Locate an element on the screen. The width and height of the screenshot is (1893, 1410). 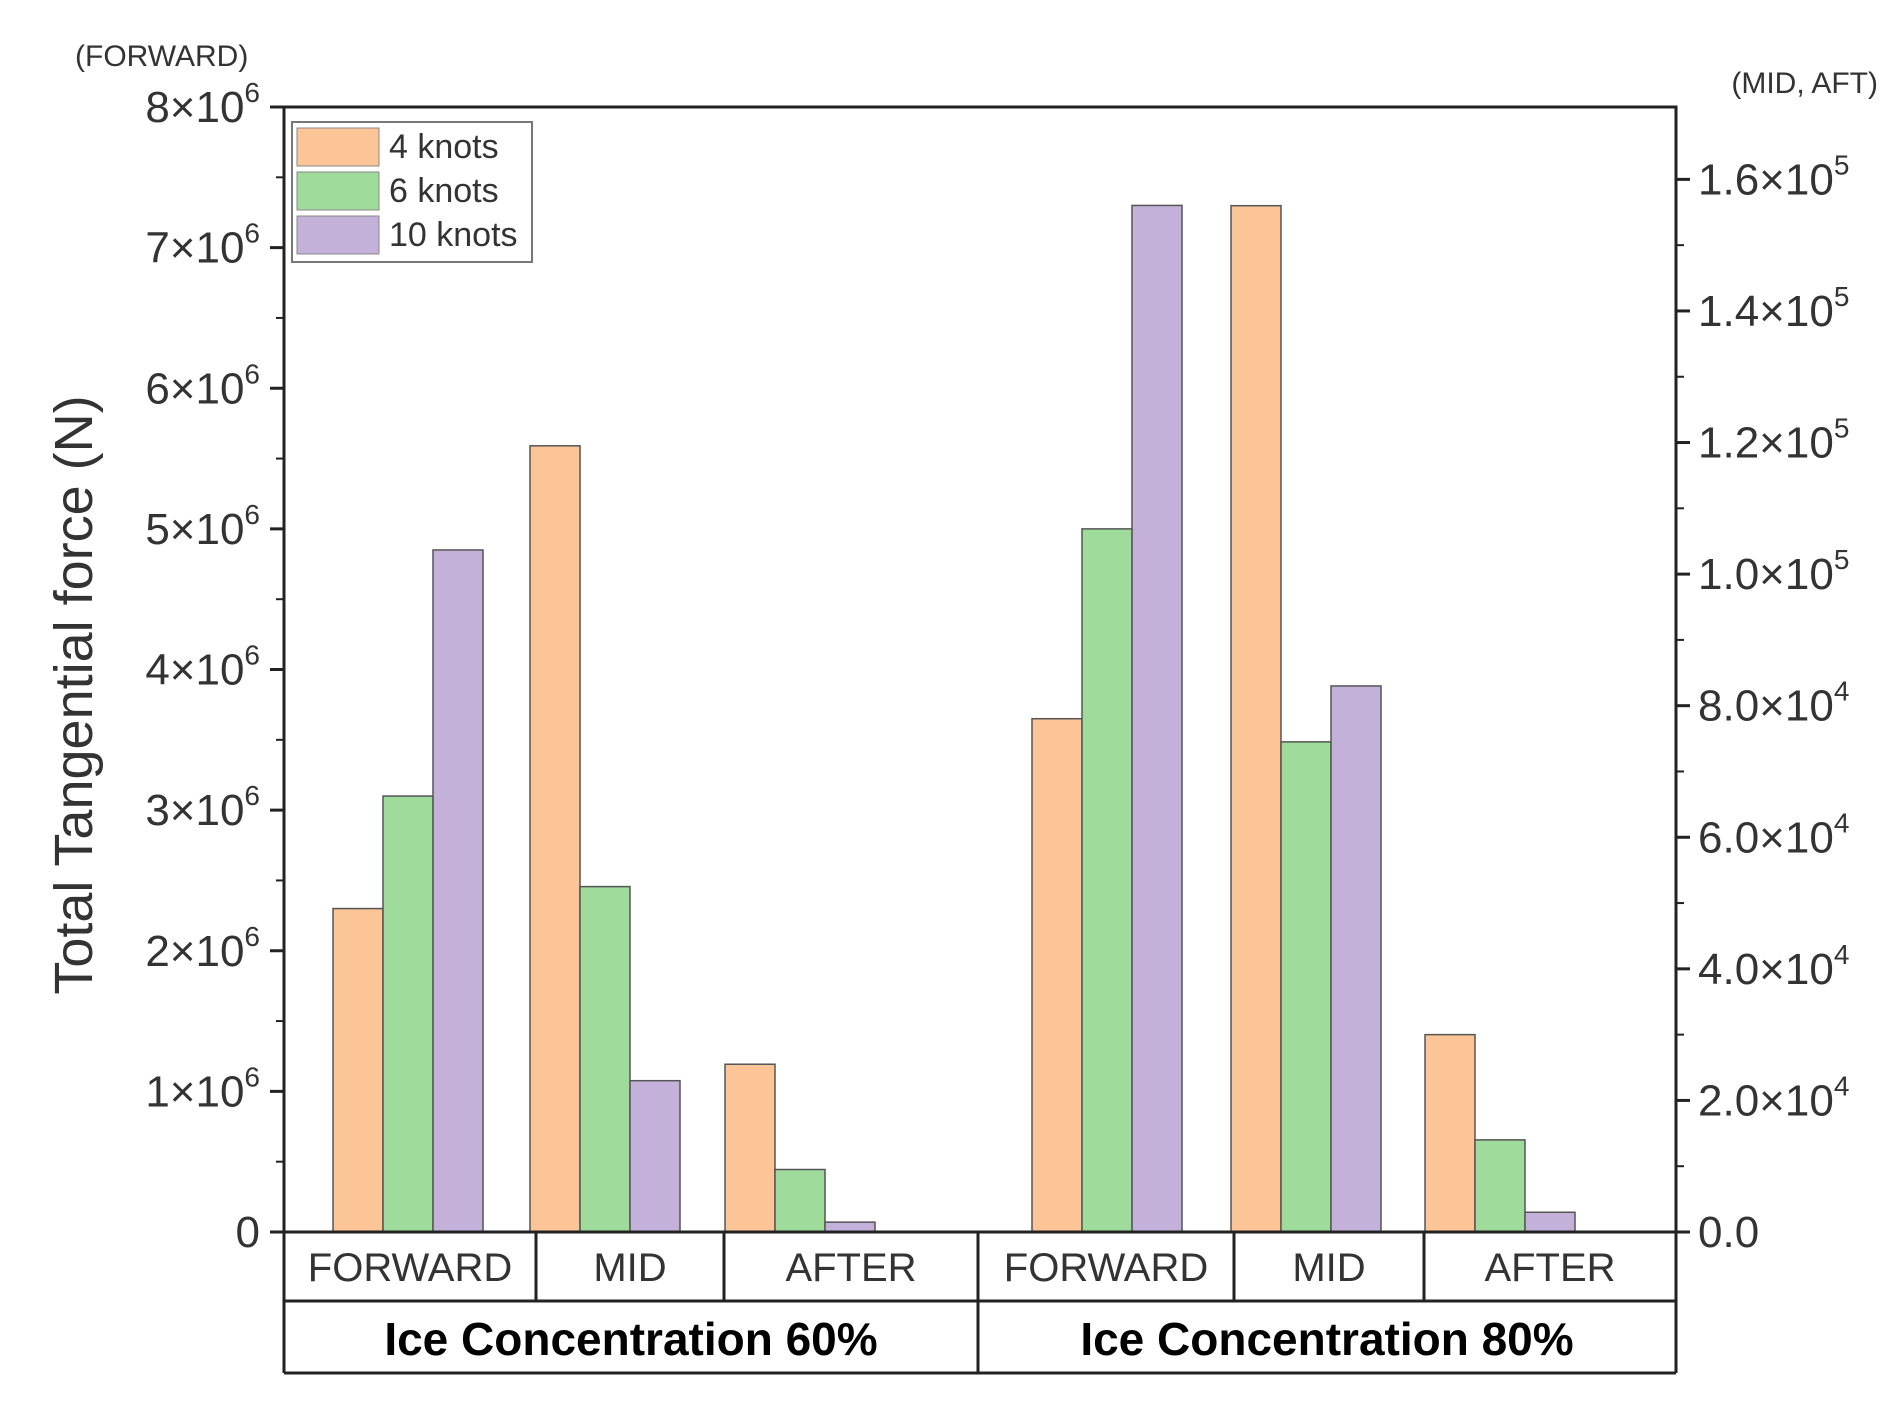
right-tick-label: 8.0×10⁴ is located at coordinates (1773, 703).